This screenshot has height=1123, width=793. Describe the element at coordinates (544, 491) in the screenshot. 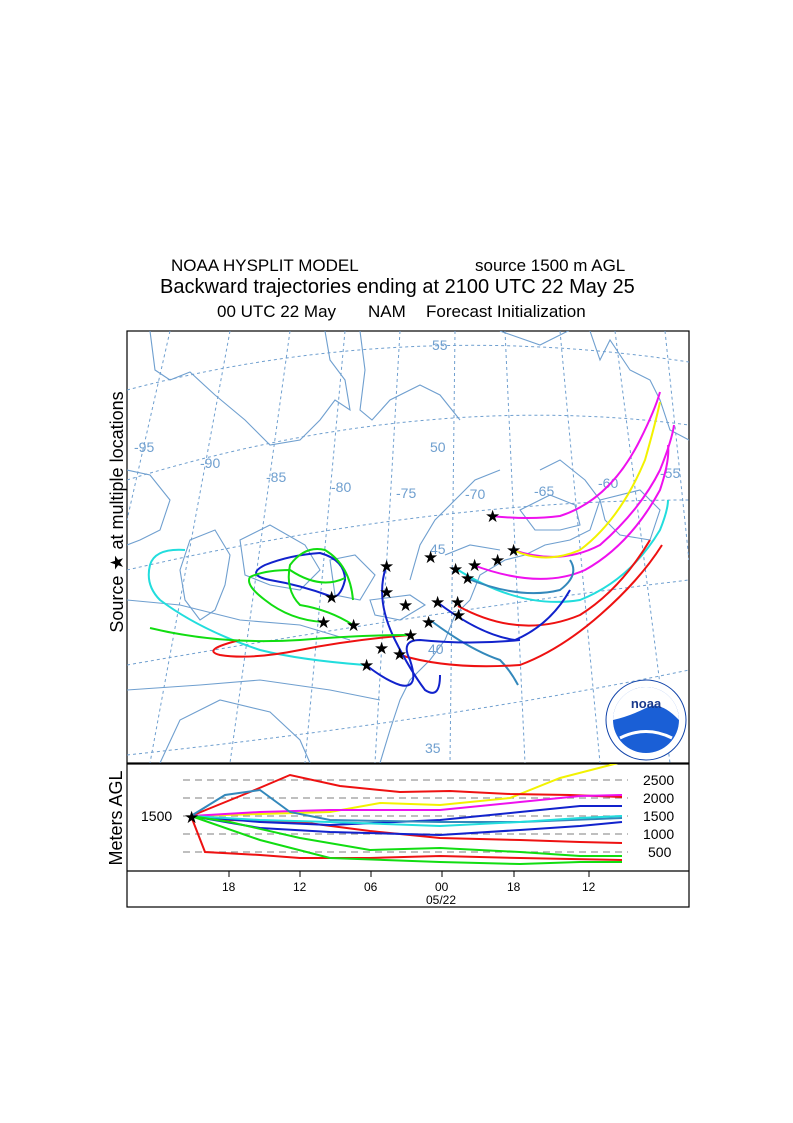

I see `lon-65-label: -65` at that location.